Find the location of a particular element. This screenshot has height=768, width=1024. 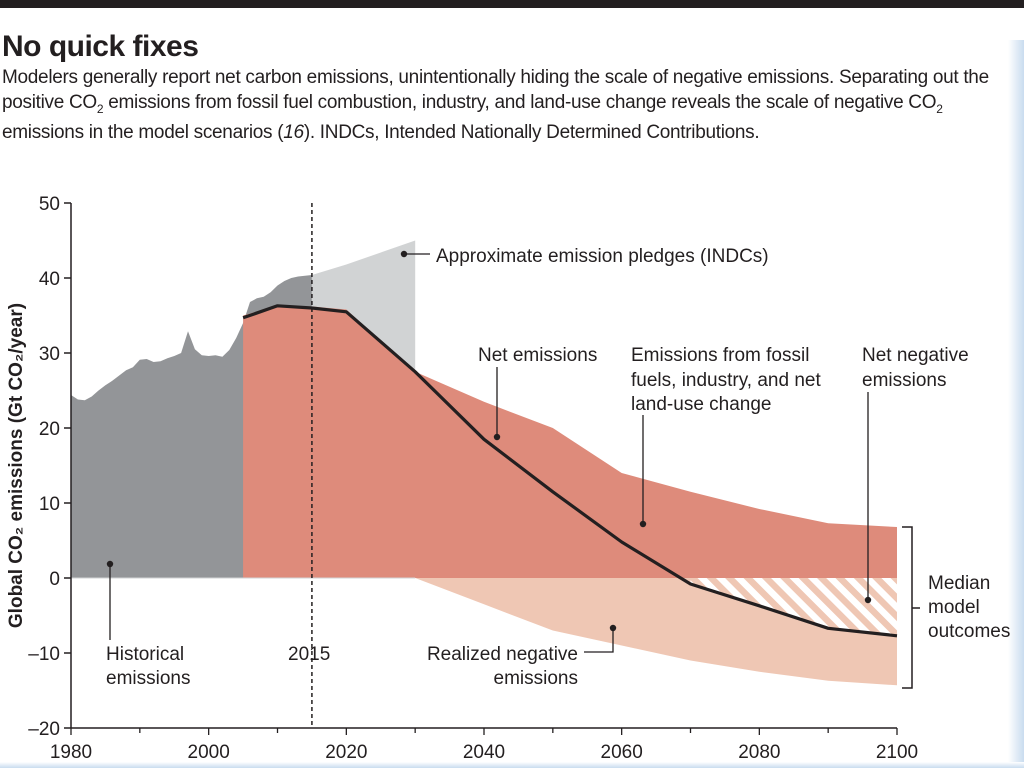

label-historical-line1: Historical is located at coordinates (145, 654).